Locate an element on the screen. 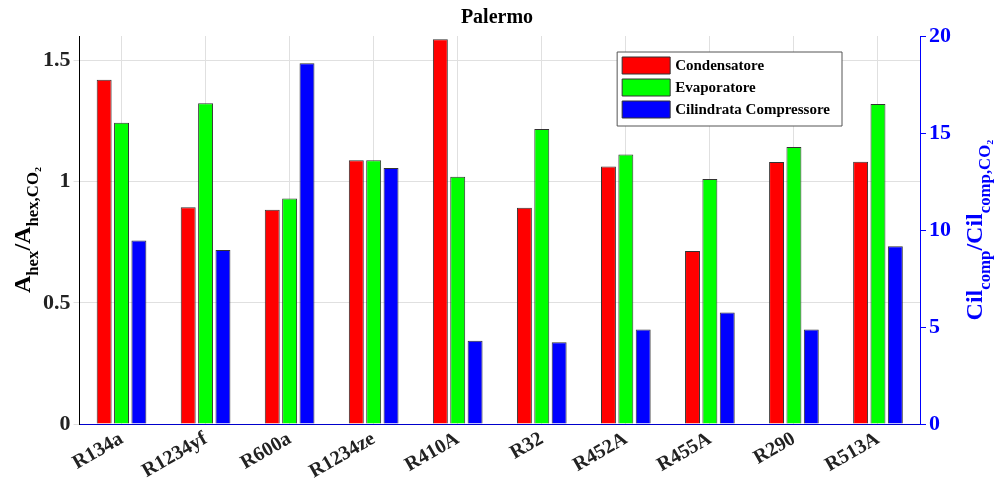 The width and height of the screenshot is (1002, 487). y-tick-label: 1.5 is located at coordinates (57, 58).